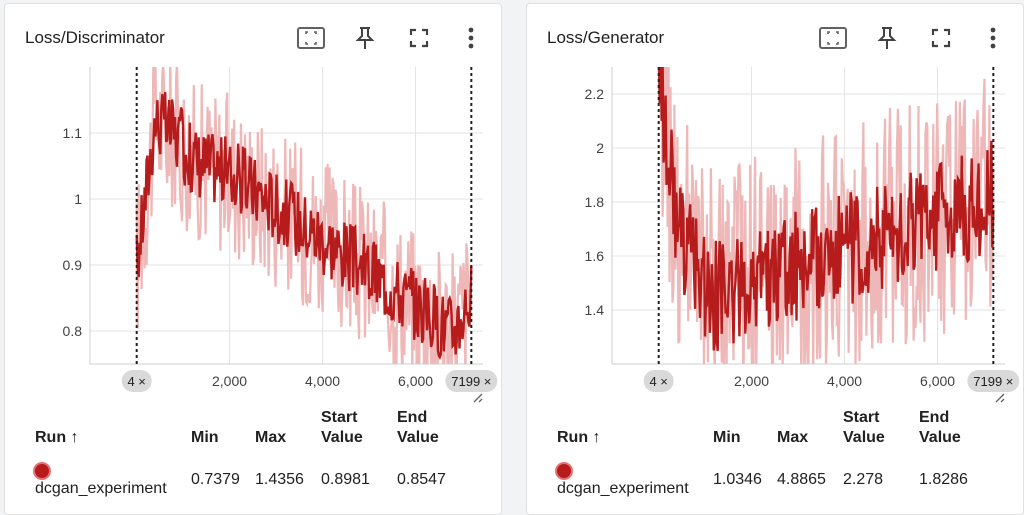  What do you see at coordinates (595, 256) in the screenshot?
I see `y-tick-label: 1.6` at bounding box center [595, 256].